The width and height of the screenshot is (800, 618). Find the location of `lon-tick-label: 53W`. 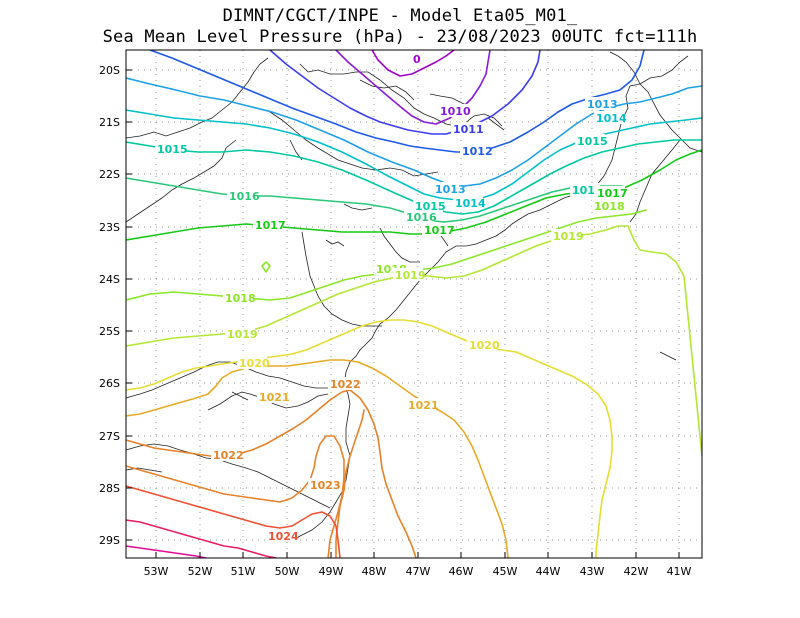

lon-tick-label: 53W is located at coordinates (156, 571).